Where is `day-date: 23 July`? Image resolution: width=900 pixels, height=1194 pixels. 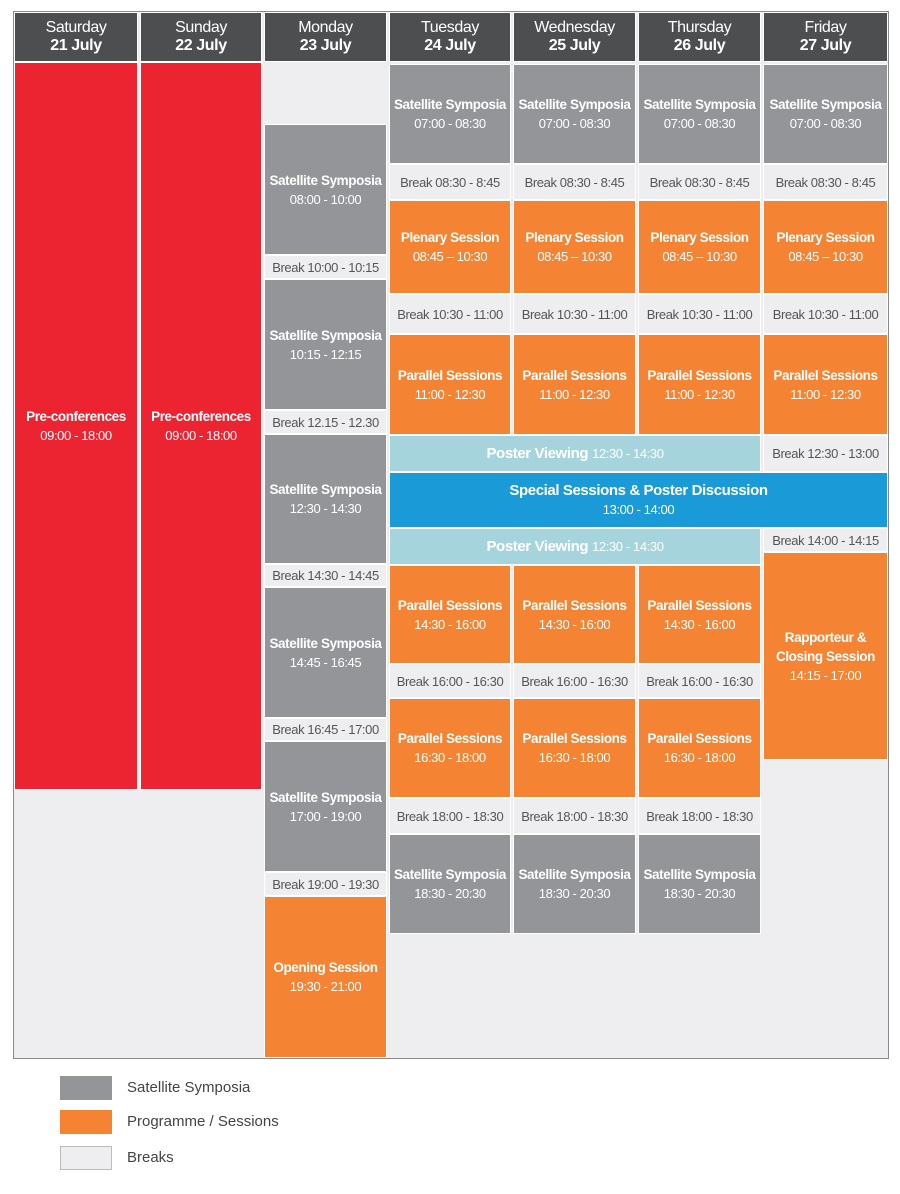
day-date: 23 July is located at coordinates (325, 45).